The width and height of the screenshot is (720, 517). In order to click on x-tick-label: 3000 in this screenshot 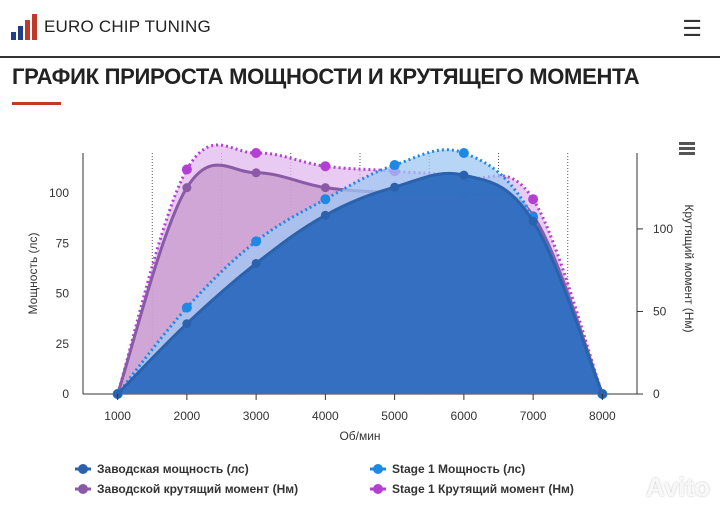, I will do `click(256, 416)`.